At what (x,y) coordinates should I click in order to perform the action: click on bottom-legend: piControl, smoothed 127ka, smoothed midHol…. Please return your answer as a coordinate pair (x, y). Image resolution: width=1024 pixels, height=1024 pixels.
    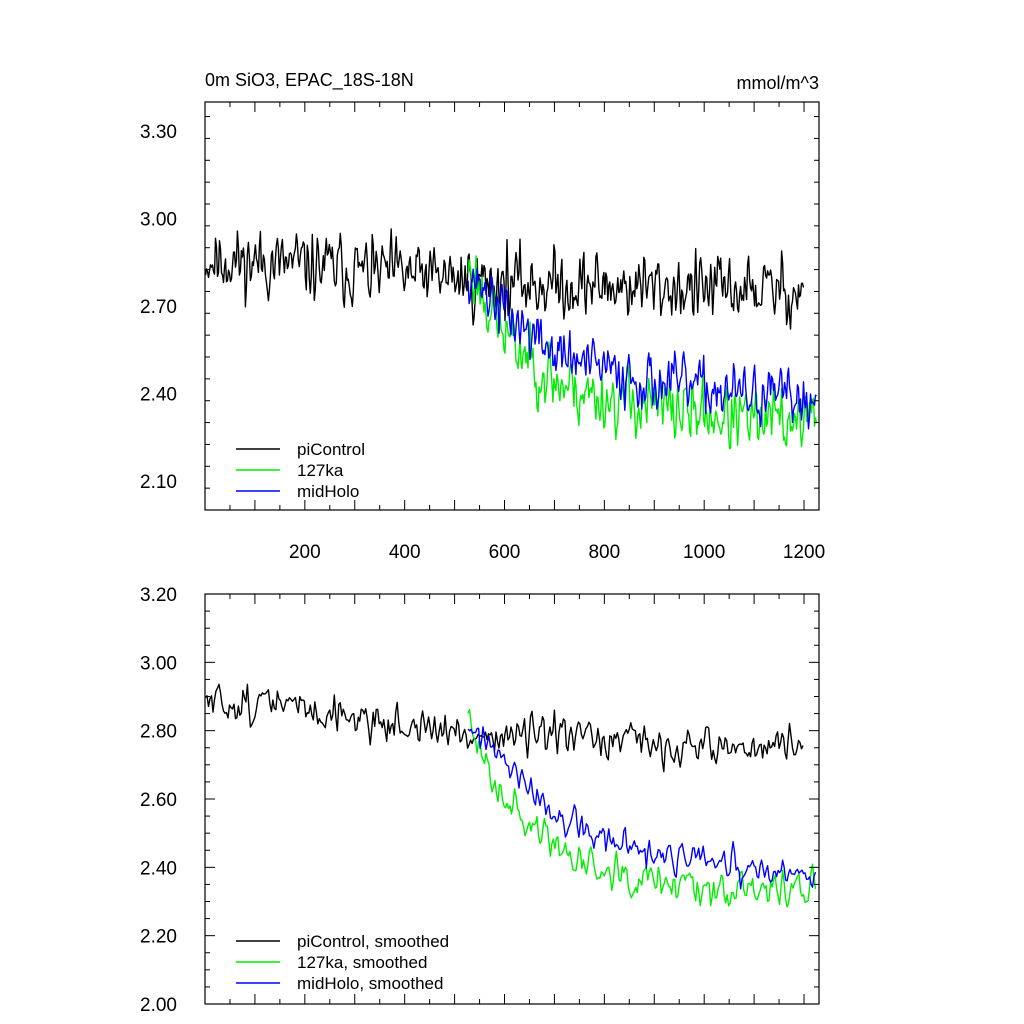
    Looking at the image, I should click on (342, 962).